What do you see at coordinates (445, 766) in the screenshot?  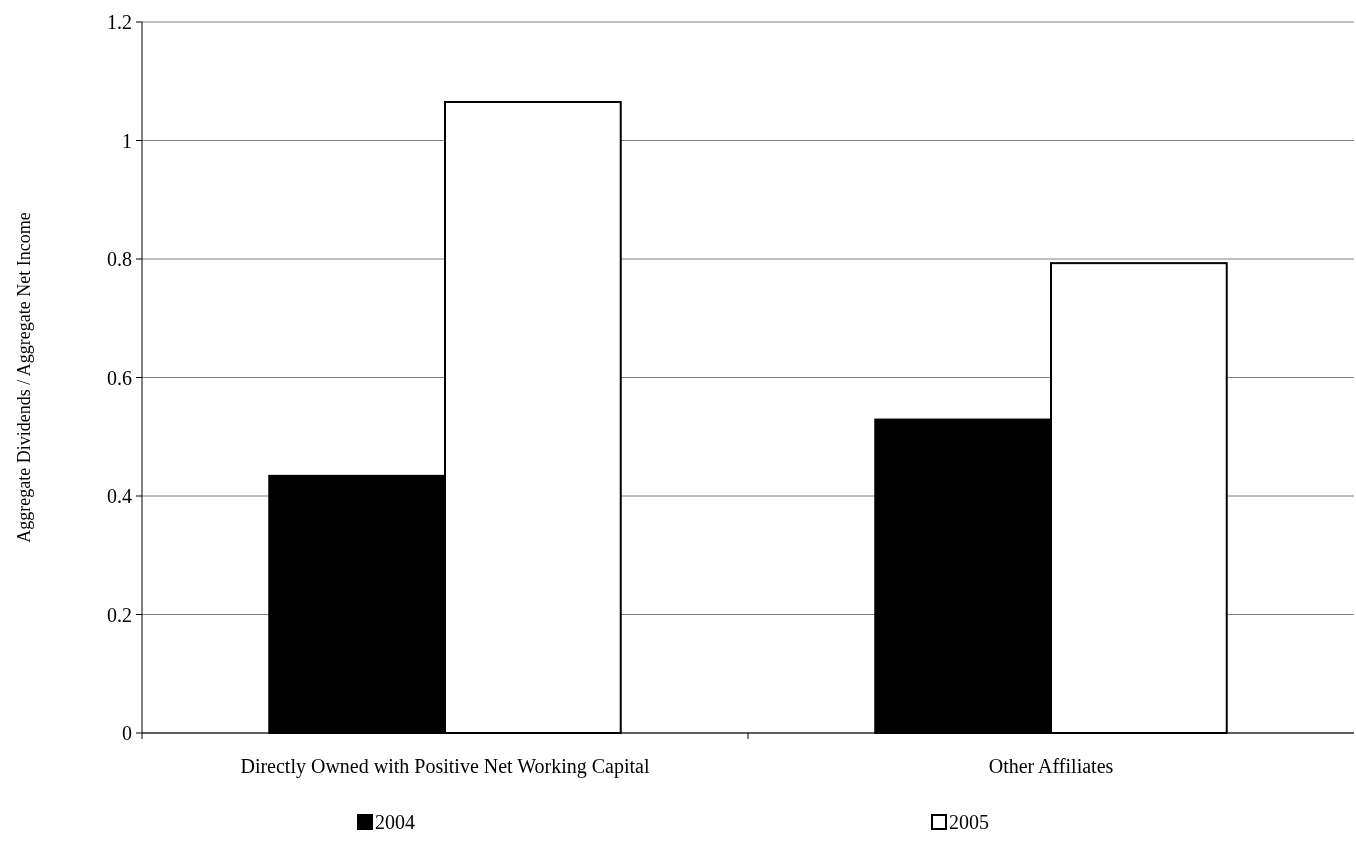 I see `x-tick-label: Directly Owned with Positive Net Working Capital` at bounding box center [445, 766].